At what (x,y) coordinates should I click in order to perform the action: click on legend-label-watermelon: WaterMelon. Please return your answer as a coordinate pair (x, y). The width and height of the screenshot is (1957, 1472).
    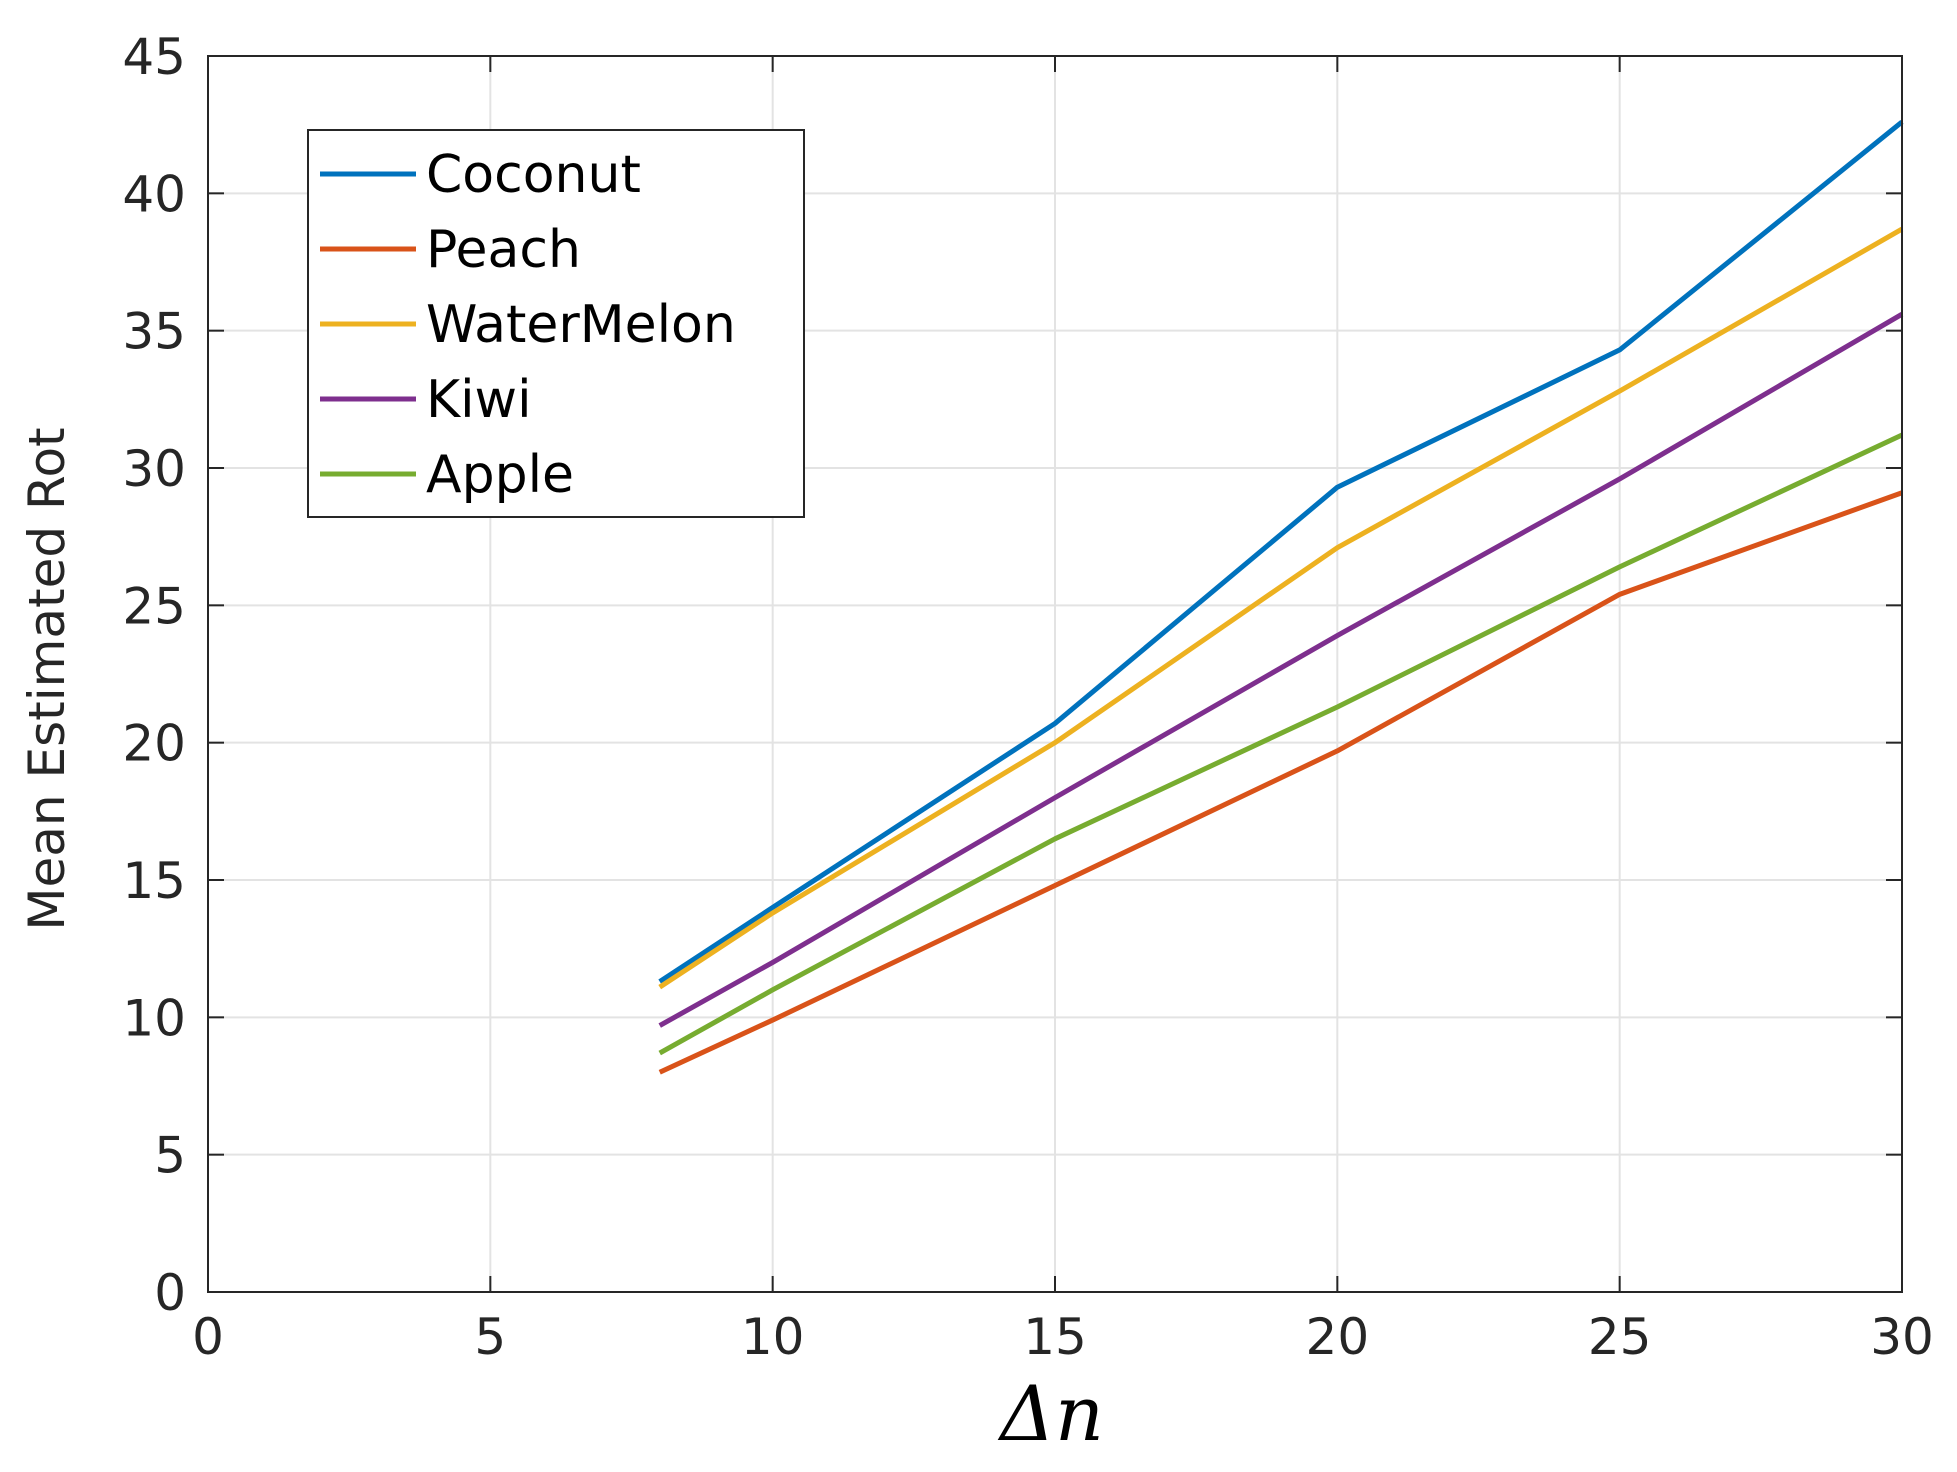
    Looking at the image, I should click on (581, 325).